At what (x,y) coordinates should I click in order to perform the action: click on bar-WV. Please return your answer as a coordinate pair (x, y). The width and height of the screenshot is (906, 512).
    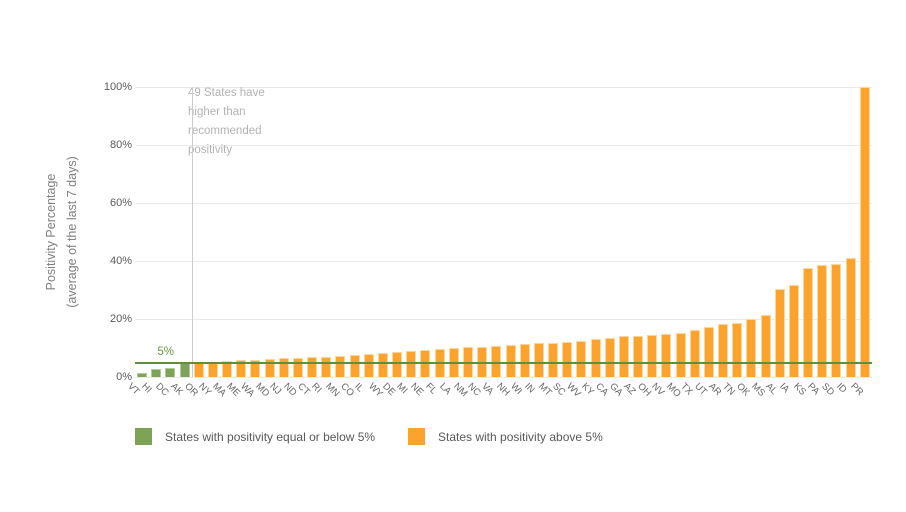
    Looking at the image, I should click on (581, 359).